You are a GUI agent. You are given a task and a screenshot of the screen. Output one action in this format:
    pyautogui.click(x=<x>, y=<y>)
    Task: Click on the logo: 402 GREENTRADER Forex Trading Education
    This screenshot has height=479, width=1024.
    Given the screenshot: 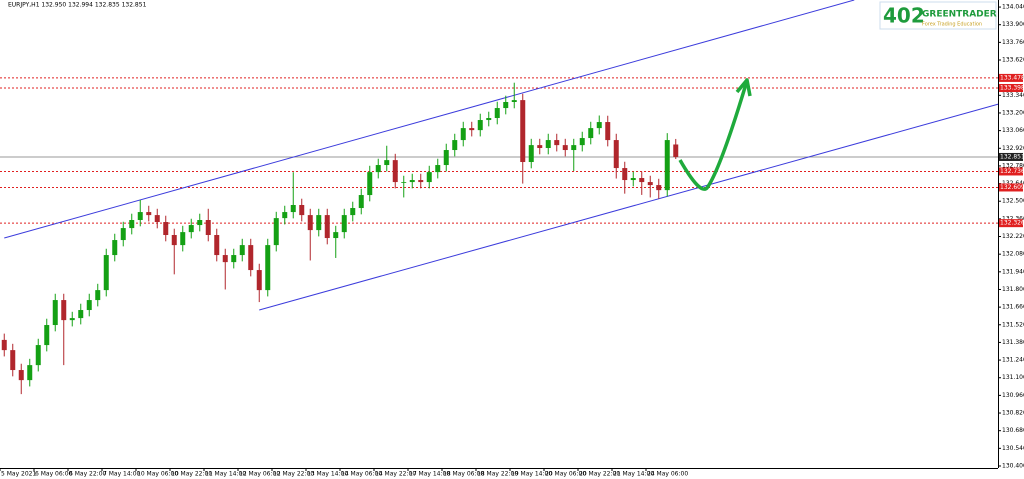 What is the action you would take?
    pyautogui.click(x=938, y=15)
    